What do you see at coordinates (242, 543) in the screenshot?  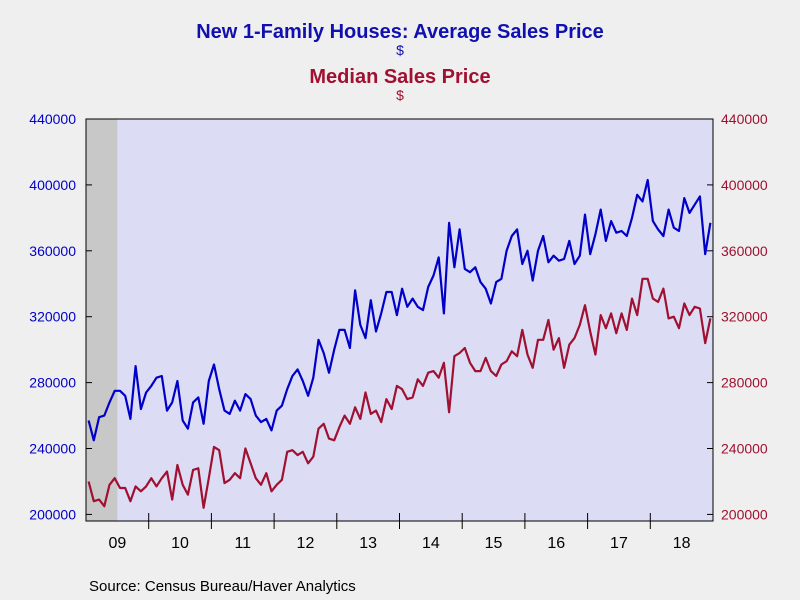 I see `x-tick-label: 11` at bounding box center [242, 543].